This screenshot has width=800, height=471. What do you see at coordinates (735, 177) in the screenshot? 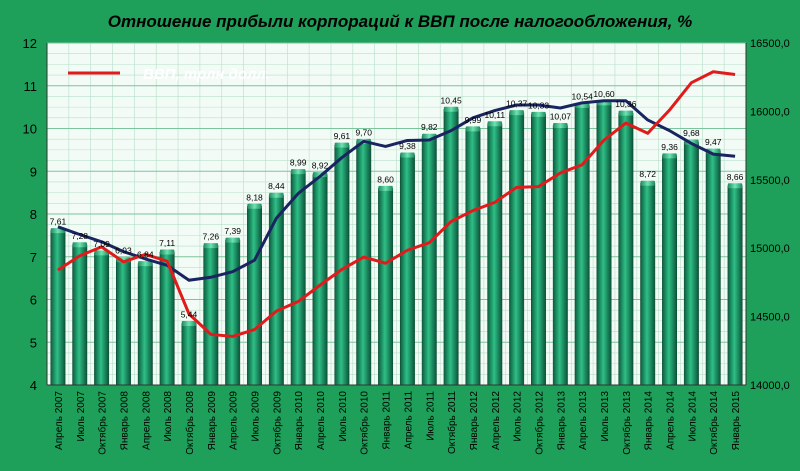
I see `data-label: 8,66` at bounding box center [735, 177].